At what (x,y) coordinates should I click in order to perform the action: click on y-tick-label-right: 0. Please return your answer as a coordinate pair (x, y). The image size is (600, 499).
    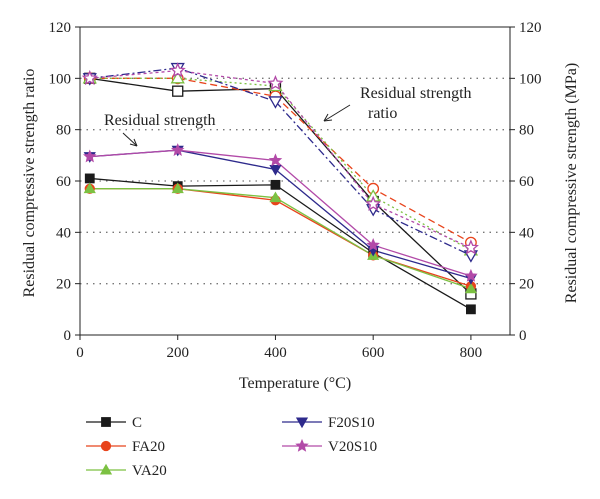
    Looking at the image, I should click on (523, 336).